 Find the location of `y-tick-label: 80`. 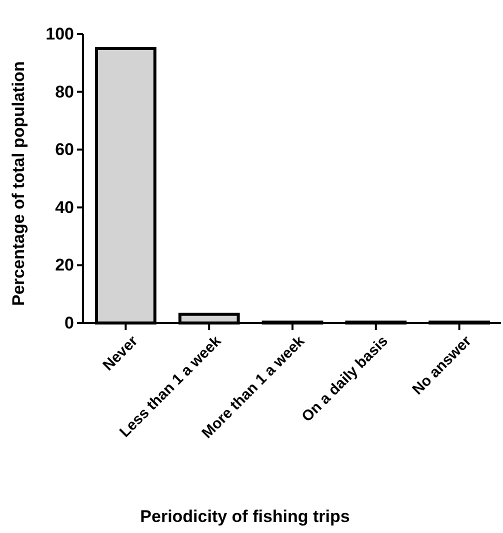

y-tick-label: 80 is located at coordinates (64, 92).